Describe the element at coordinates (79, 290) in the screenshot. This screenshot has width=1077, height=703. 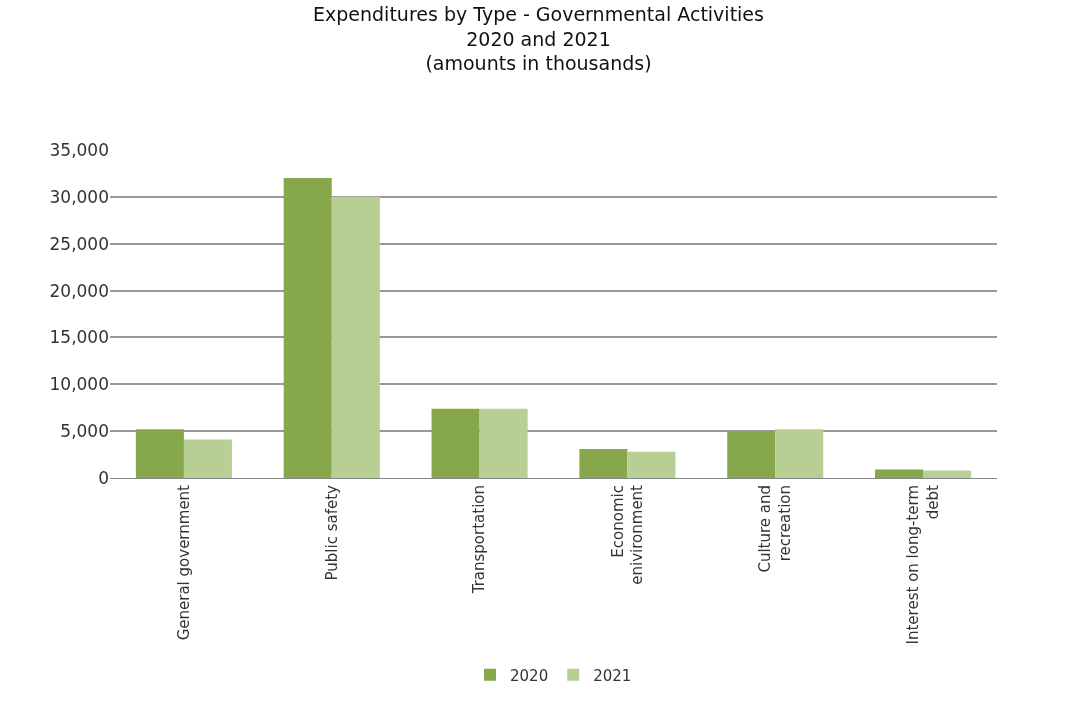
I see `y-tick-label: 20,000` at that location.